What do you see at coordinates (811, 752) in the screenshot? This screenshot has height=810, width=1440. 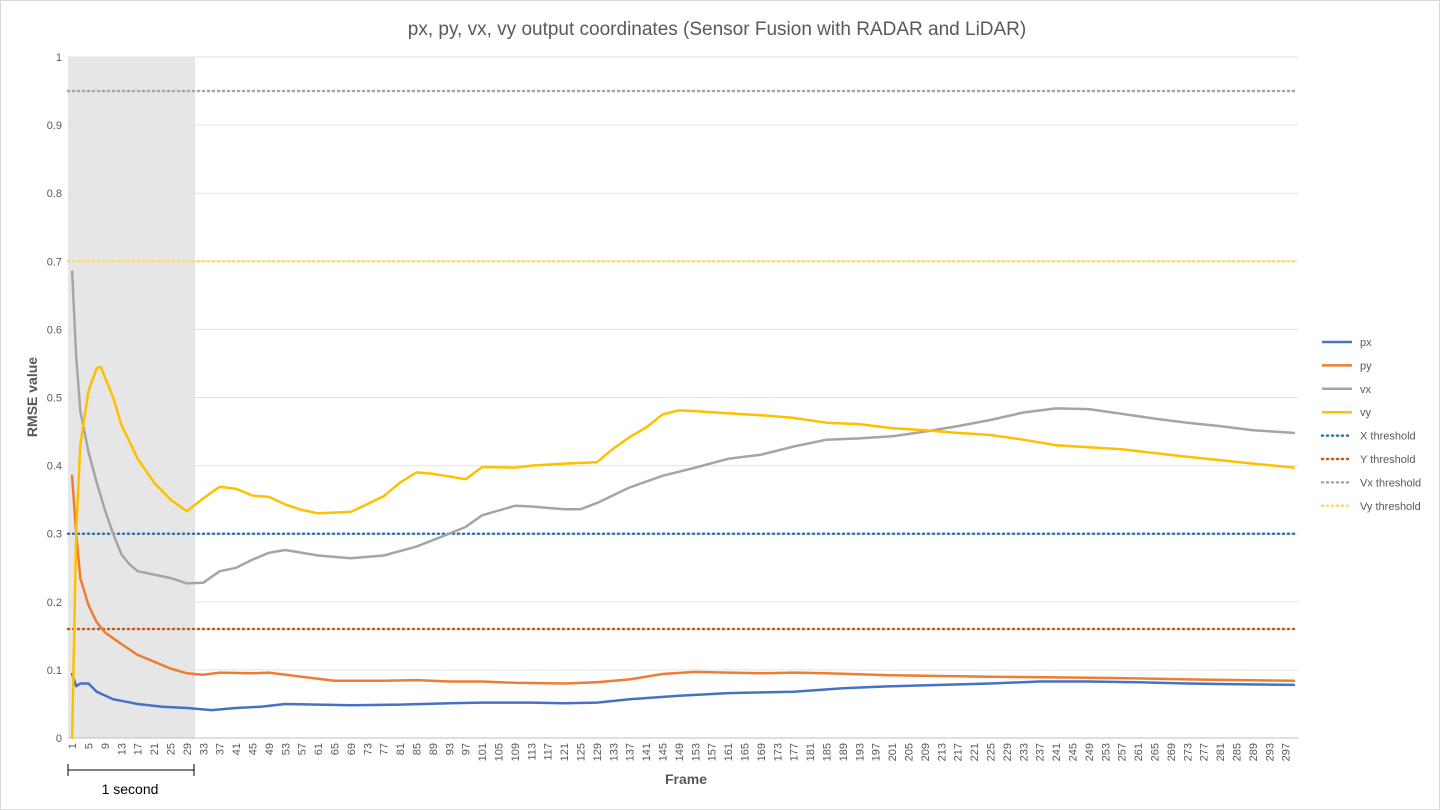 I see `x-tick-label: 181` at bounding box center [811, 752].